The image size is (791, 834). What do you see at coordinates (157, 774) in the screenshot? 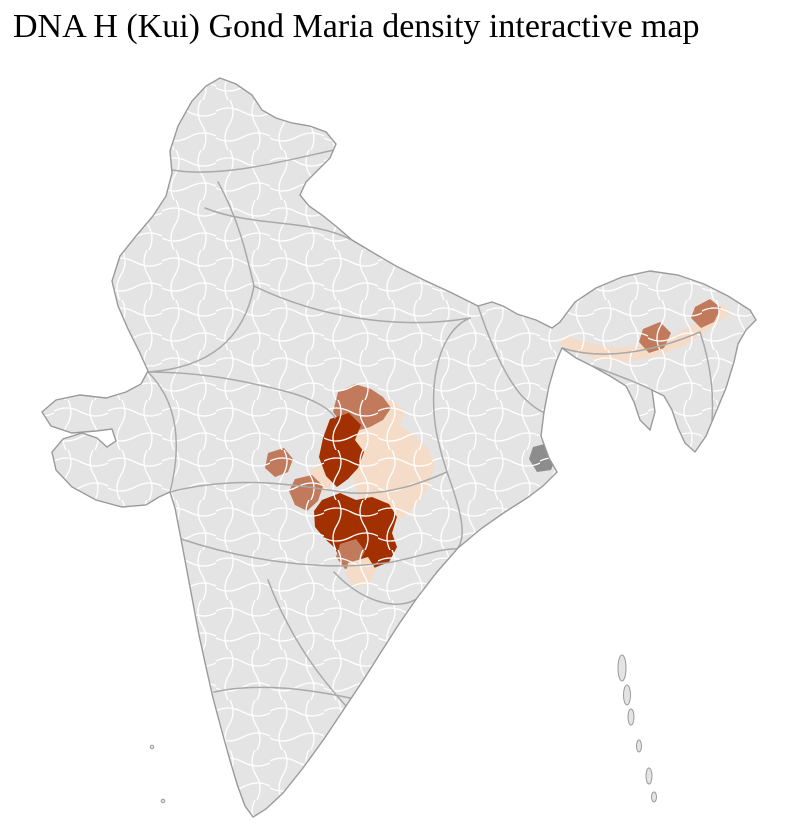
I see `lakshadweep-islands` at bounding box center [157, 774].